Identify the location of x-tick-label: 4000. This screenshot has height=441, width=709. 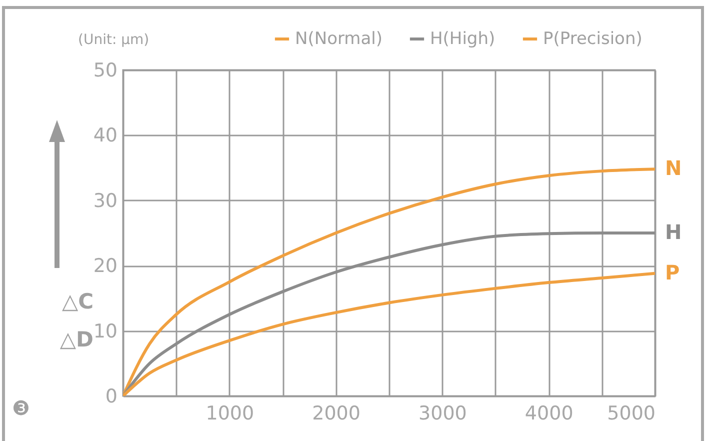
(549, 413).